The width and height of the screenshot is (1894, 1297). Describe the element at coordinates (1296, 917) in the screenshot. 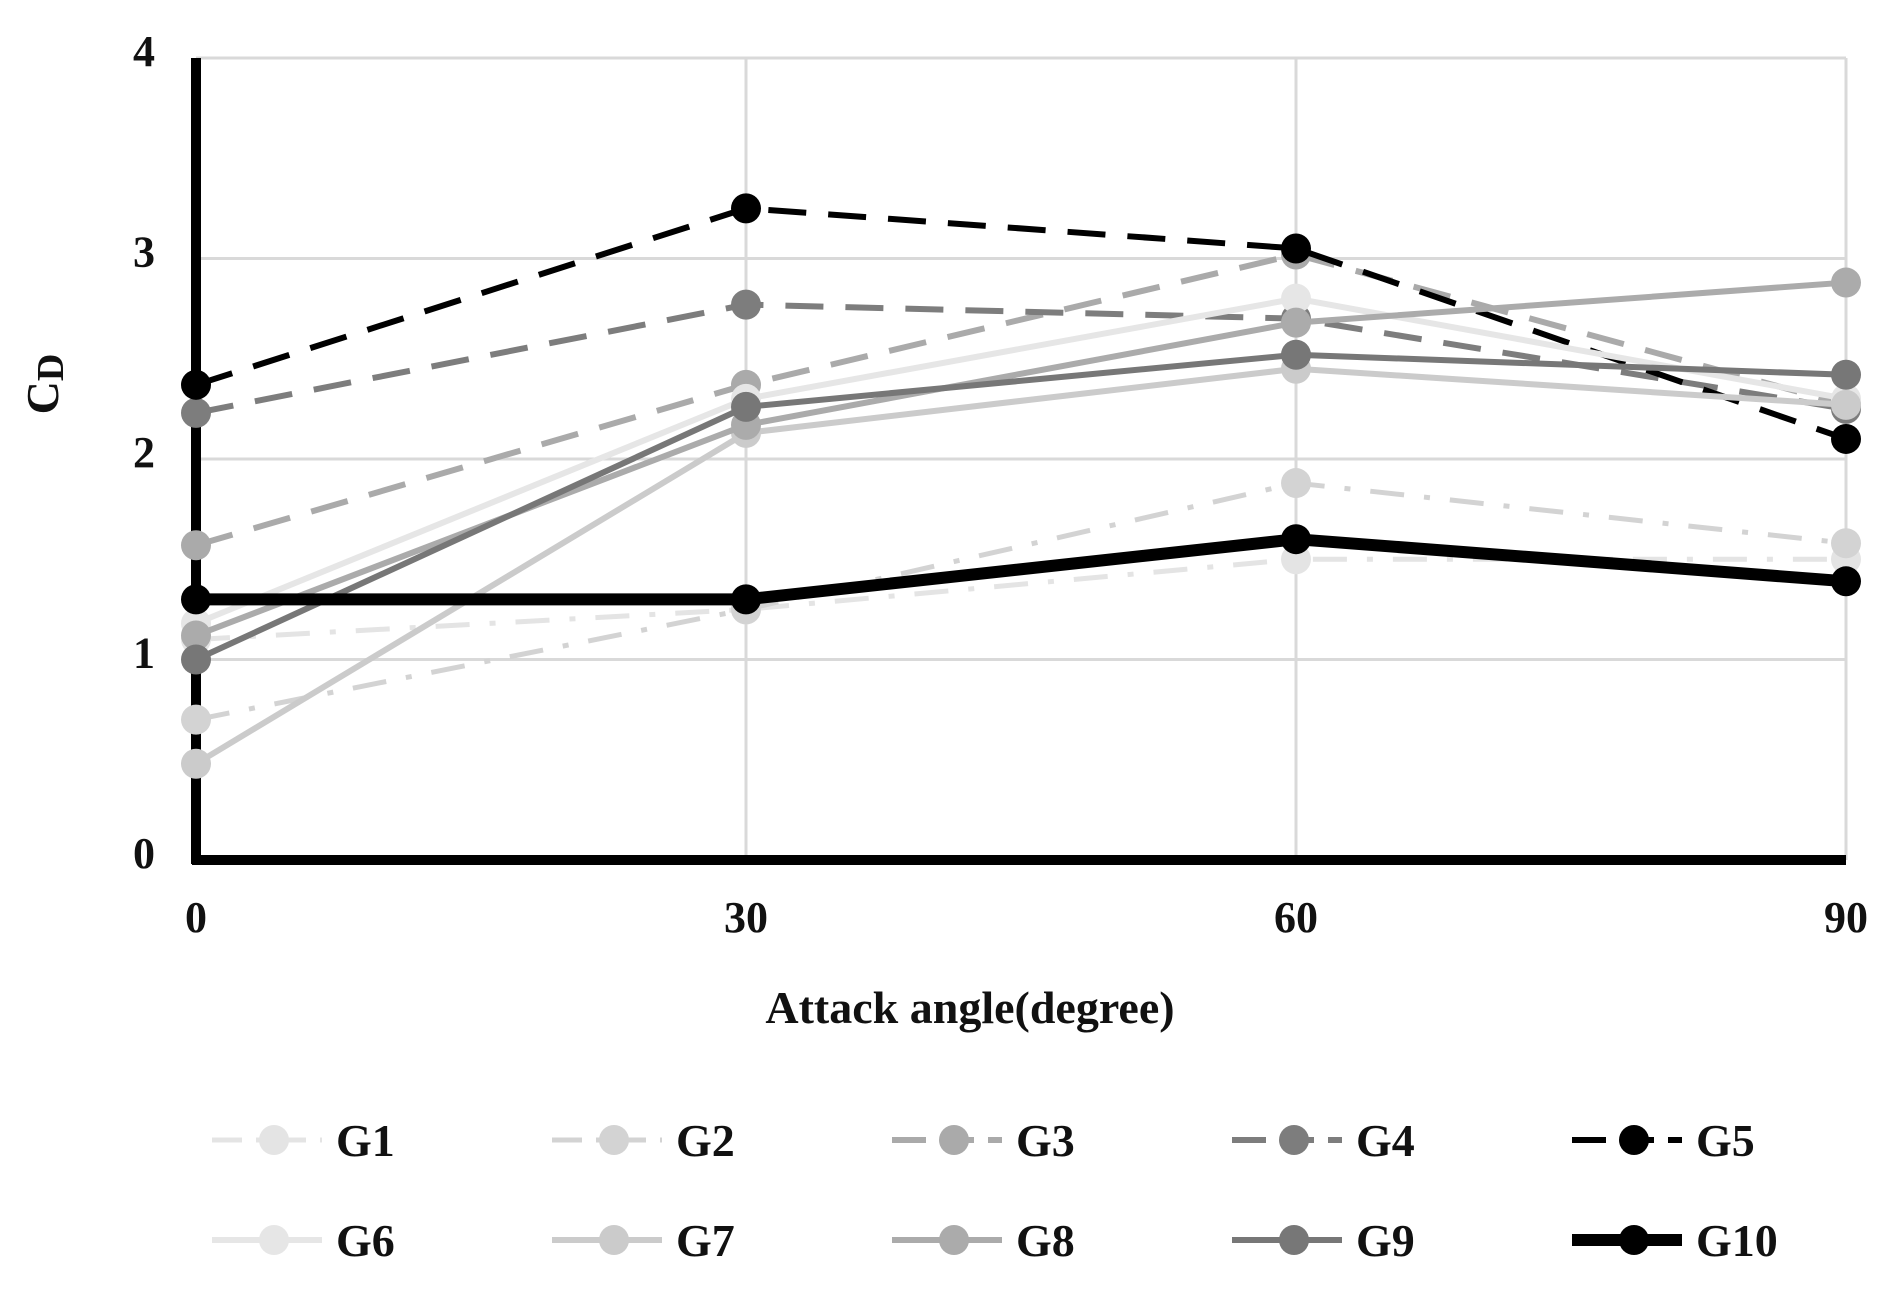

I see `x-tick-label: 60` at that location.